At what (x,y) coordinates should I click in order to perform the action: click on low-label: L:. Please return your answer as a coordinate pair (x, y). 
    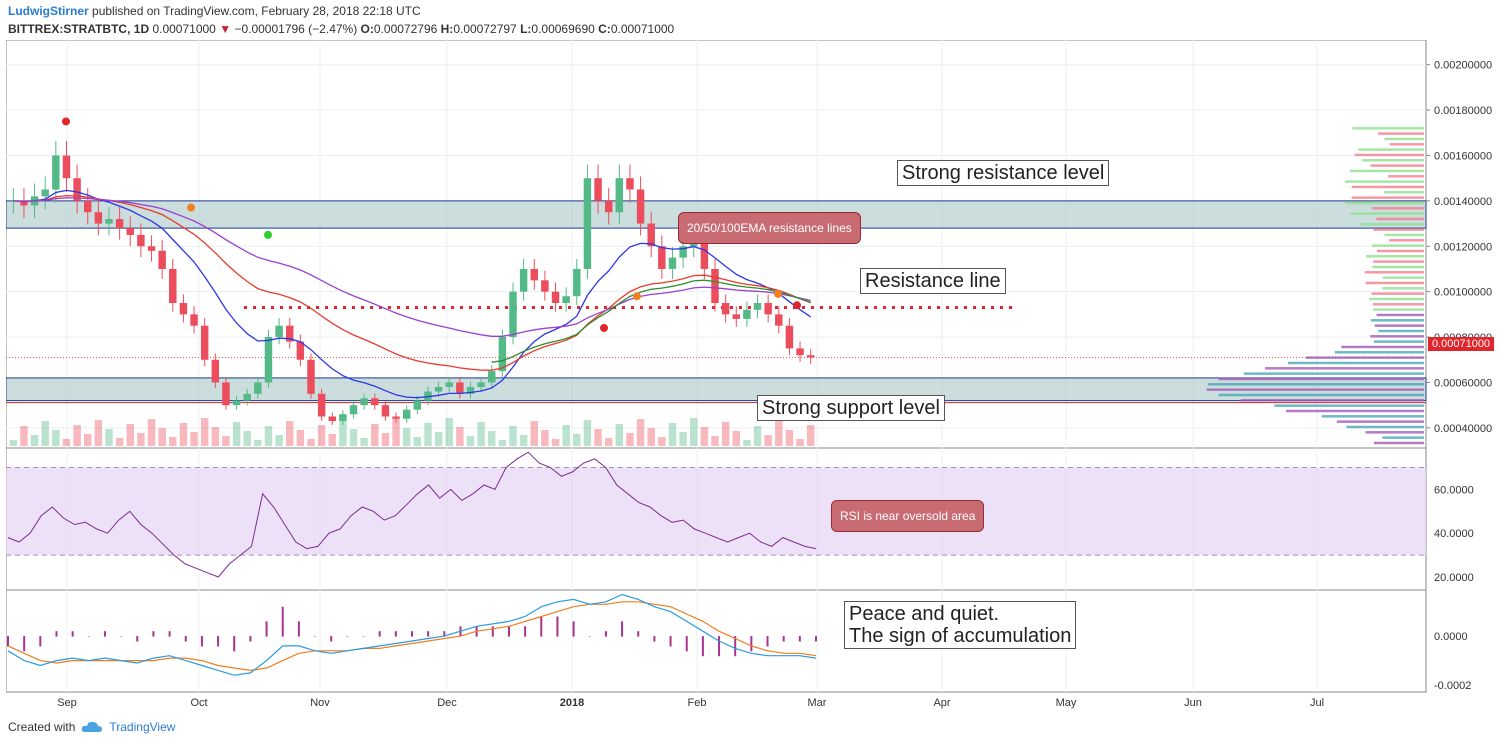
    Looking at the image, I should click on (525, 29).